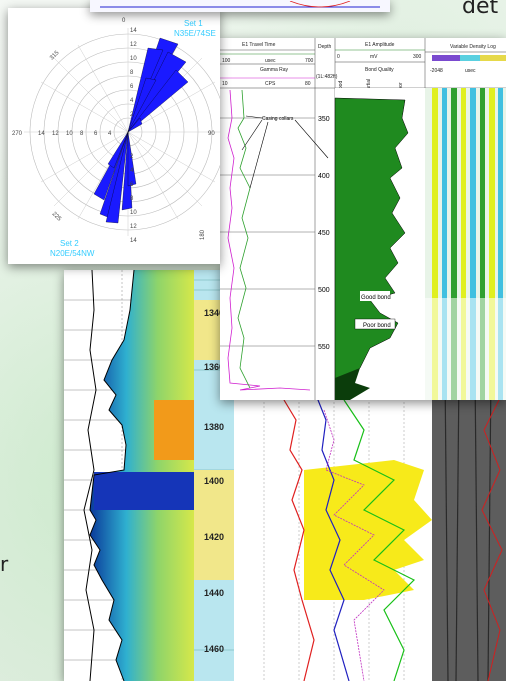 The width and height of the screenshot is (506, 681). Describe the element at coordinates (214, 593) in the screenshot. I see `depth-label: 1440` at that location.